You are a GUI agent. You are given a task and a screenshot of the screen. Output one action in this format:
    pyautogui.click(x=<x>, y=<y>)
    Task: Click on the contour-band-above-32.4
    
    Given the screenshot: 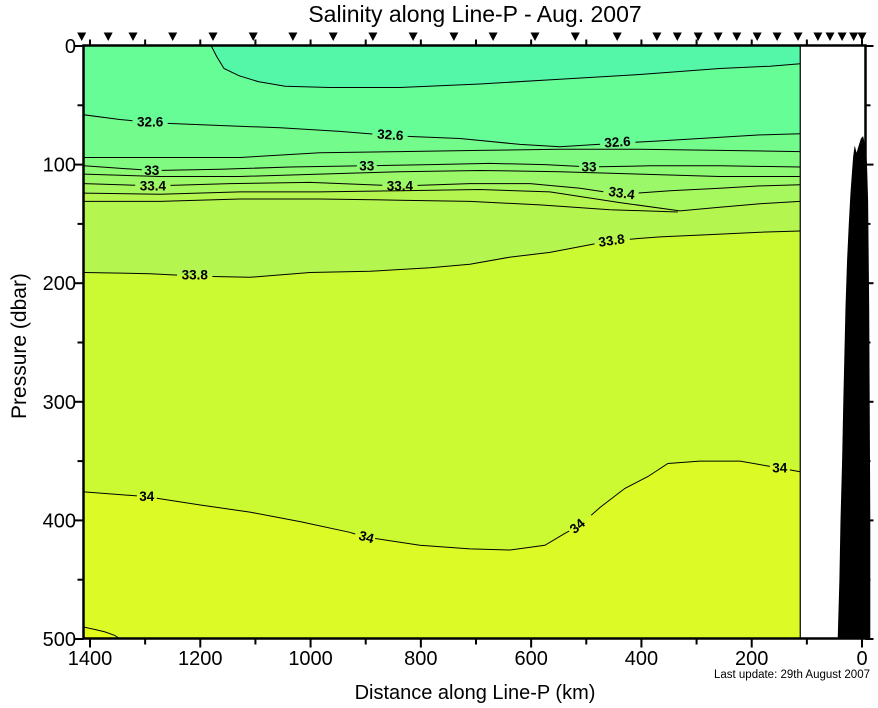 What is the action you would take?
    pyautogui.click(x=506, y=67)
    